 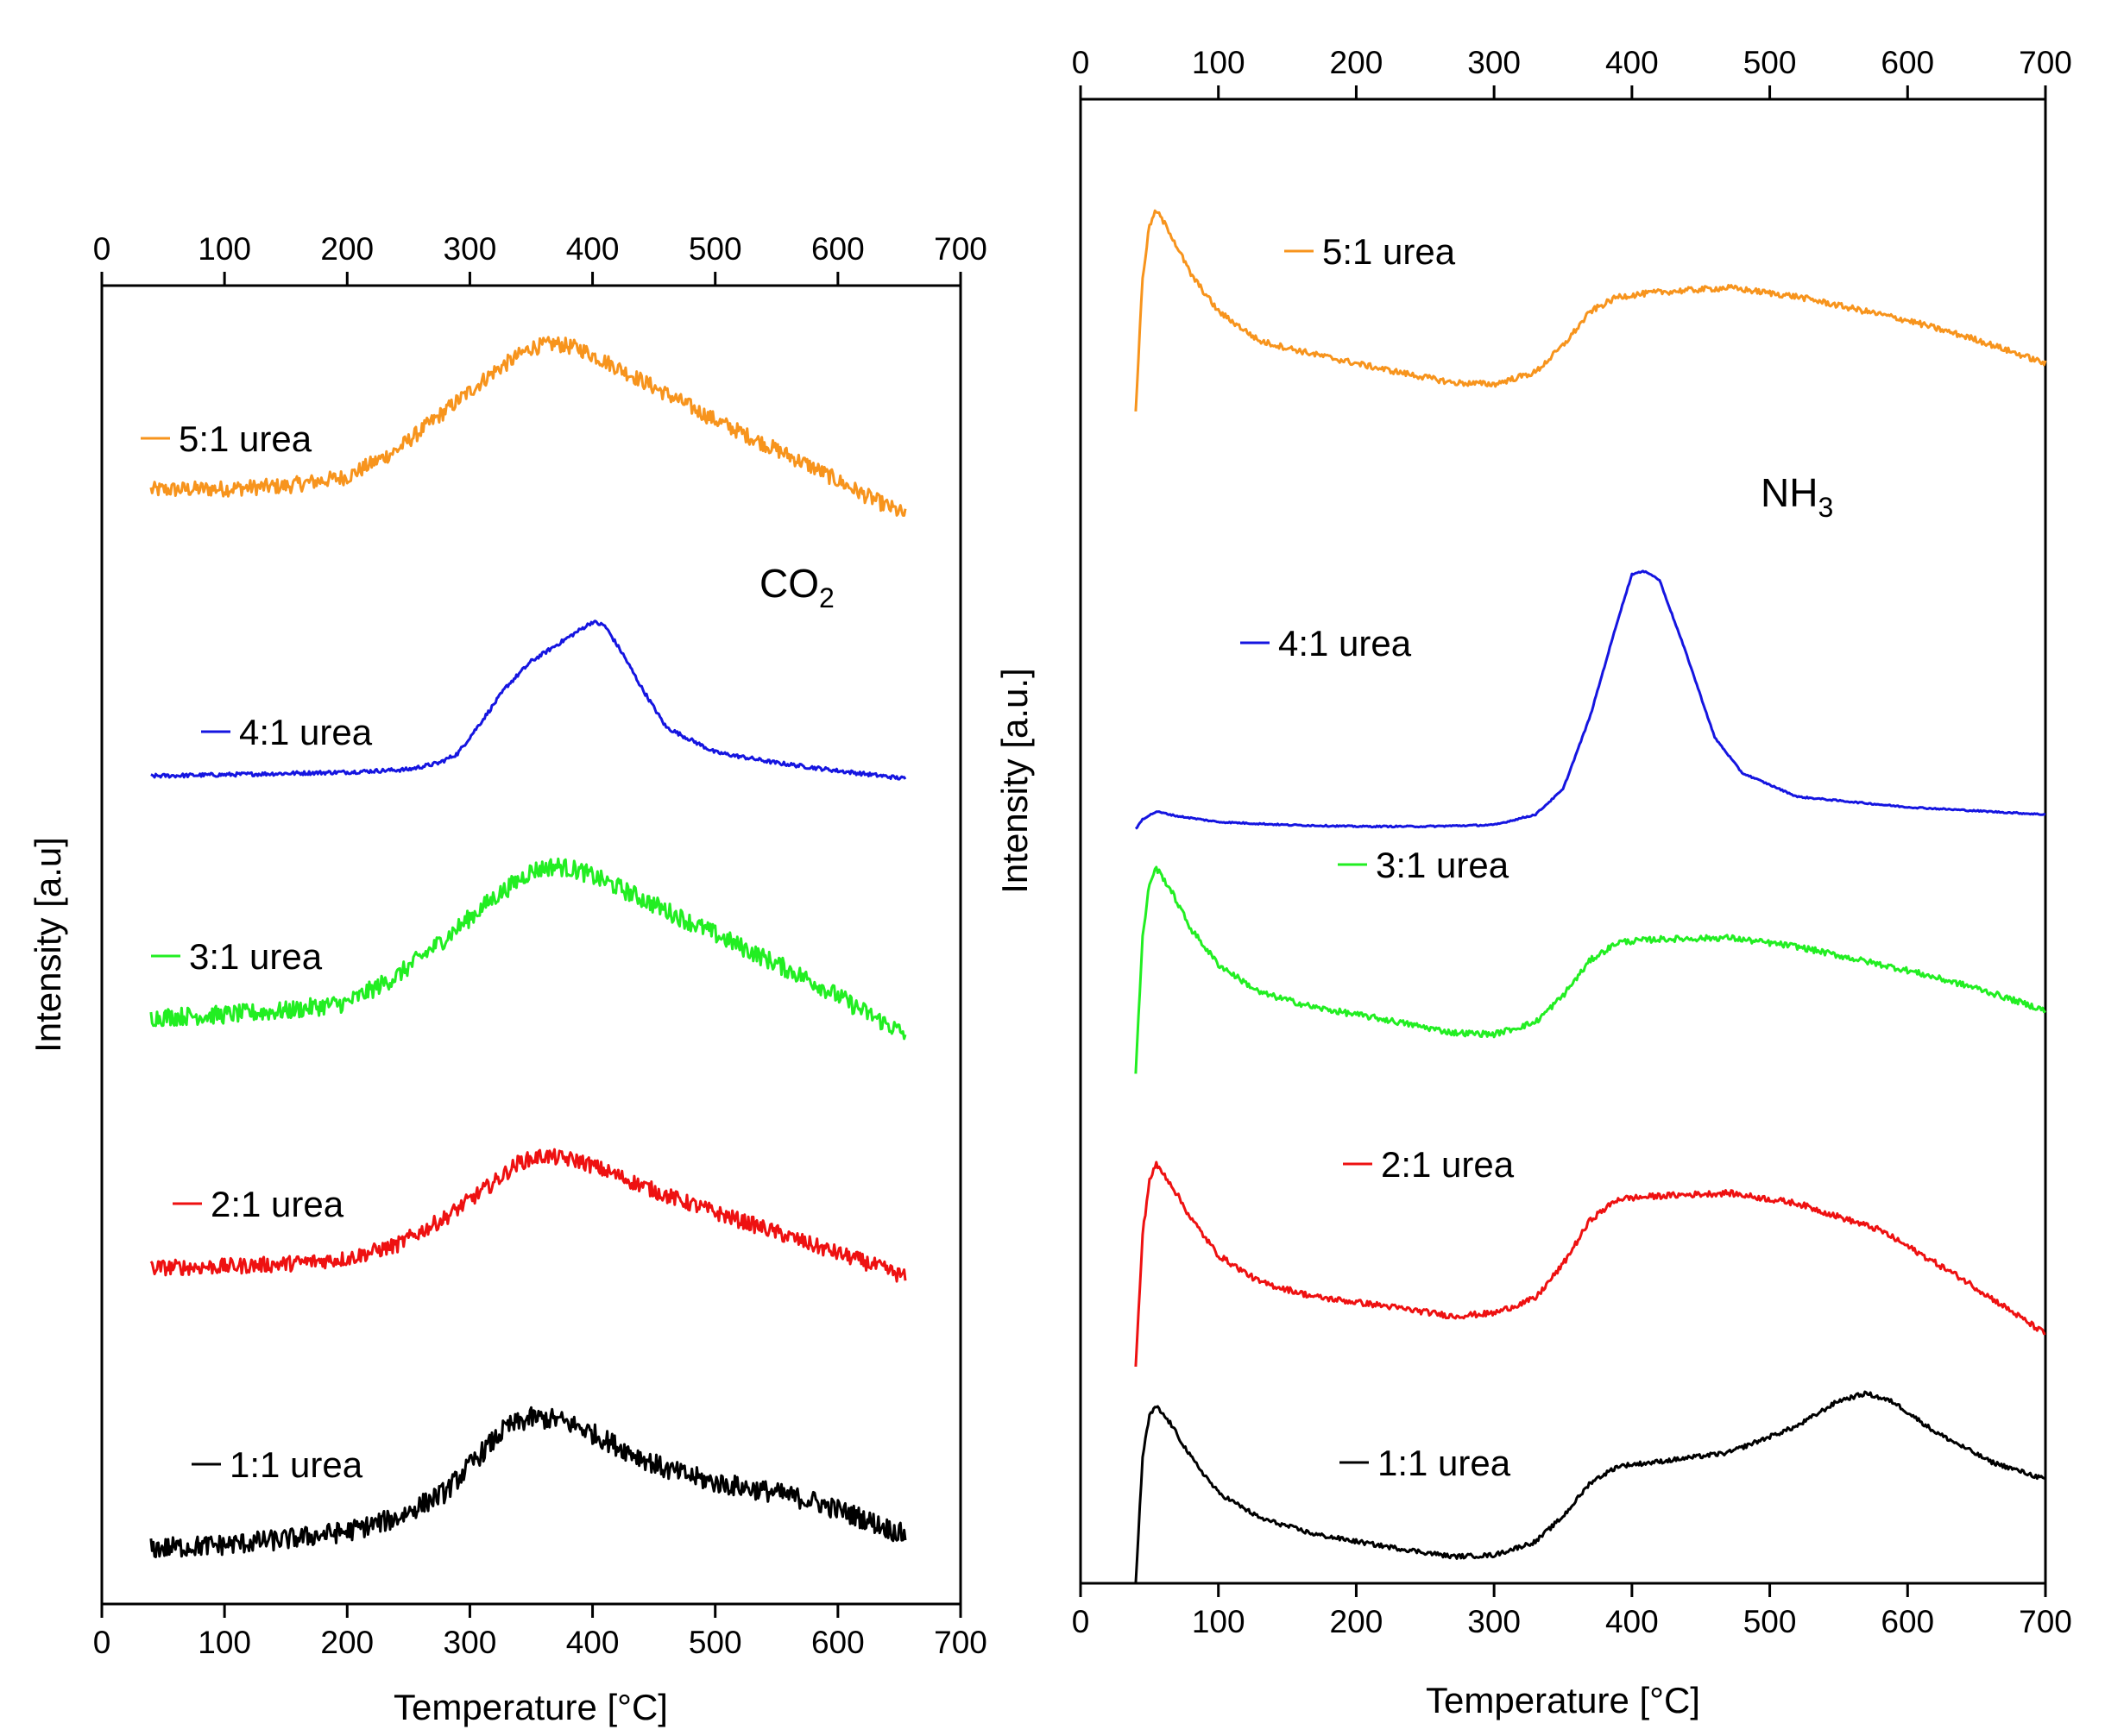 What do you see at coordinates (789, 583) in the screenshot?
I see `co2-gas-main: CO` at bounding box center [789, 583].